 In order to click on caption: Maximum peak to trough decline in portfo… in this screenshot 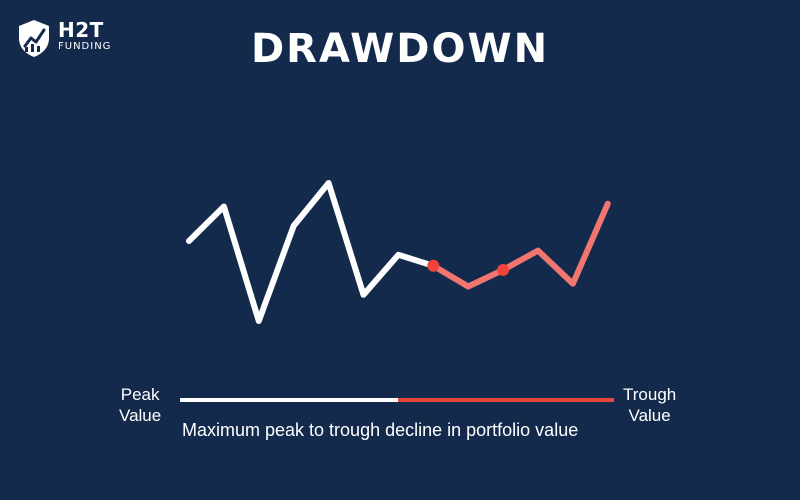, I will do `click(380, 430)`.